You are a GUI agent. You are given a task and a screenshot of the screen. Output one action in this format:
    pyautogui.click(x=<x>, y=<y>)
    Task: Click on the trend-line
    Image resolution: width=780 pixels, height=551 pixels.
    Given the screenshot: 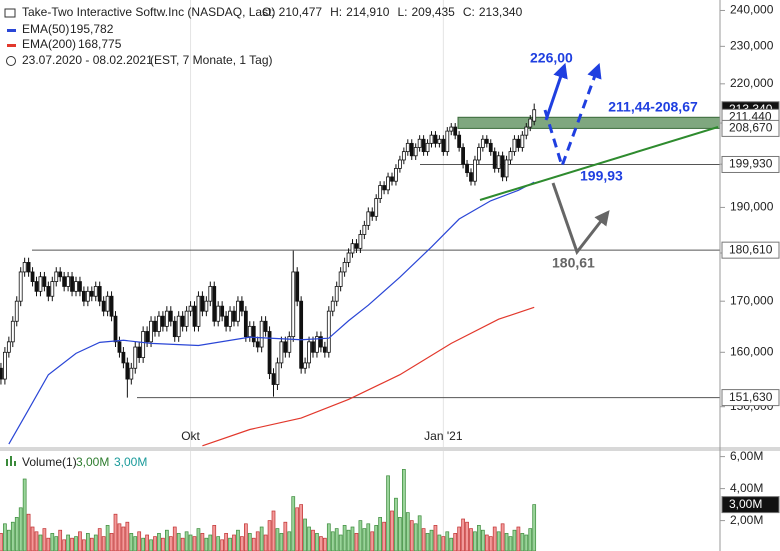 What is the action you would take?
    pyautogui.click(x=599, y=163)
    